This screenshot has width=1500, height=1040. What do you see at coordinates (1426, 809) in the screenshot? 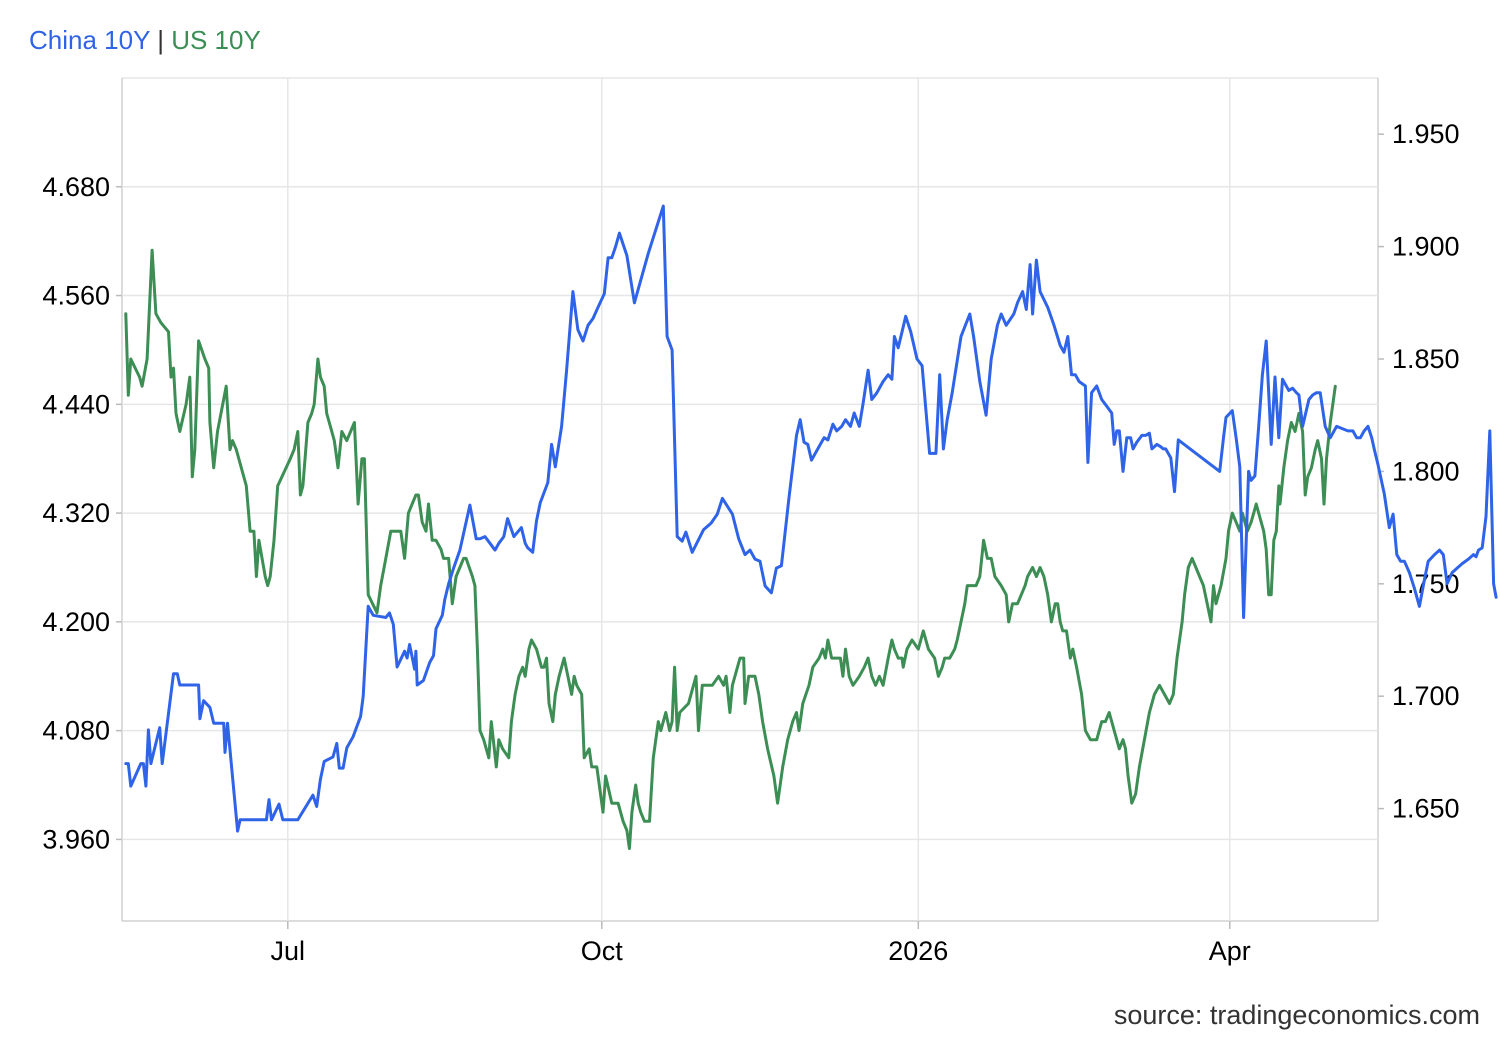
I see `y-right-tick-label: 1.650` at bounding box center [1426, 809].